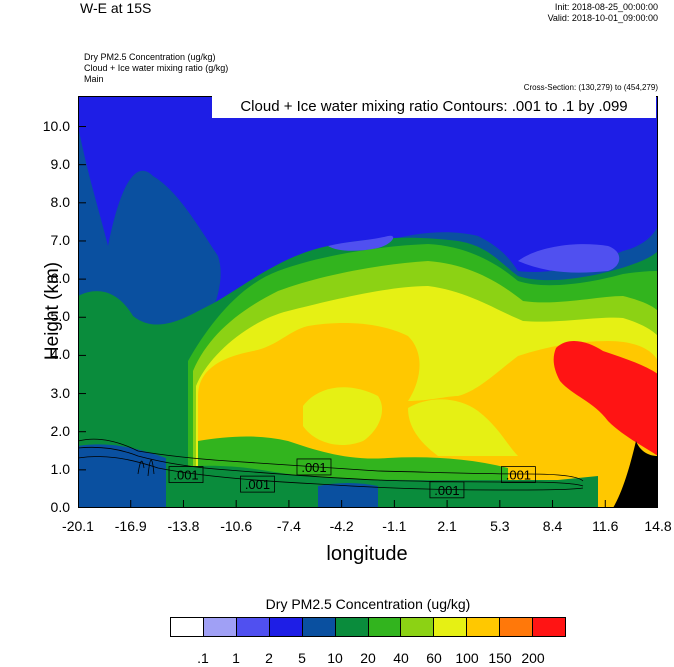 This screenshot has height=667, width=674. Describe the element at coordinates (352, 478) in the screenshot. I see `contour-labels: .001 .001 .001 .001 .001` at that location.